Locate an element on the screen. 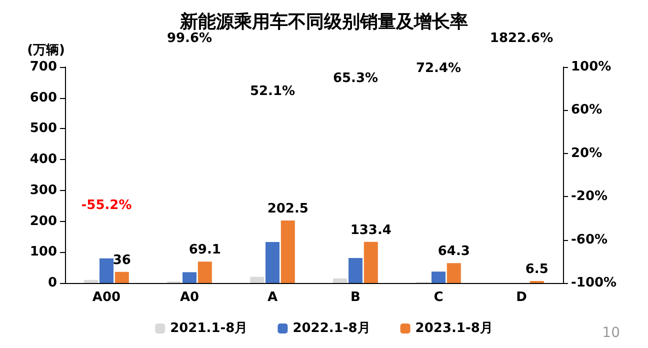 The image size is (648, 348). y2-tick-label: -100% is located at coordinates (594, 283).